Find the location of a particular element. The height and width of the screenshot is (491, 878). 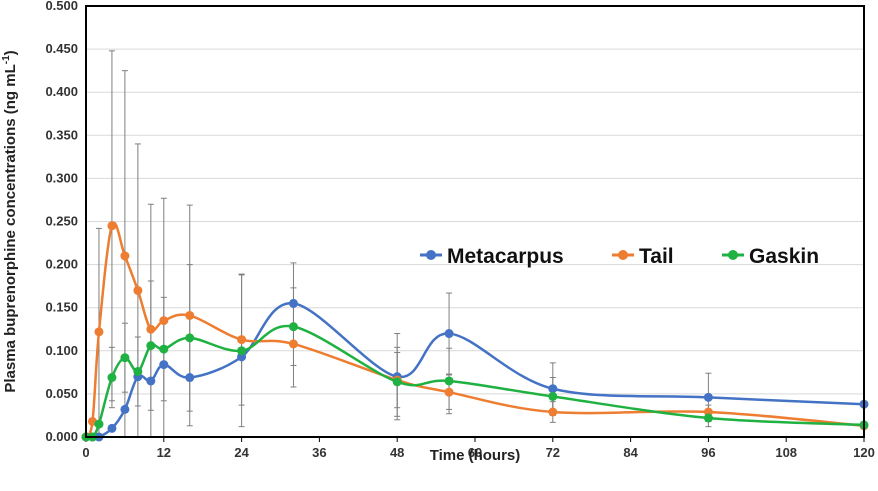

legend-marker-tail is located at coordinates (623, 255).